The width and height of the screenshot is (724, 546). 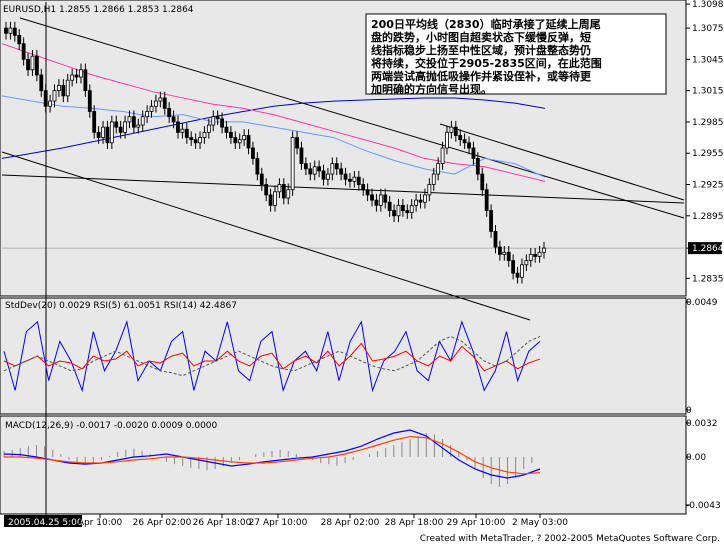 What do you see at coordinates (708, 123) in the screenshot?
I see `y-tick-label: 1.2985` at bounding box center [708, 123].